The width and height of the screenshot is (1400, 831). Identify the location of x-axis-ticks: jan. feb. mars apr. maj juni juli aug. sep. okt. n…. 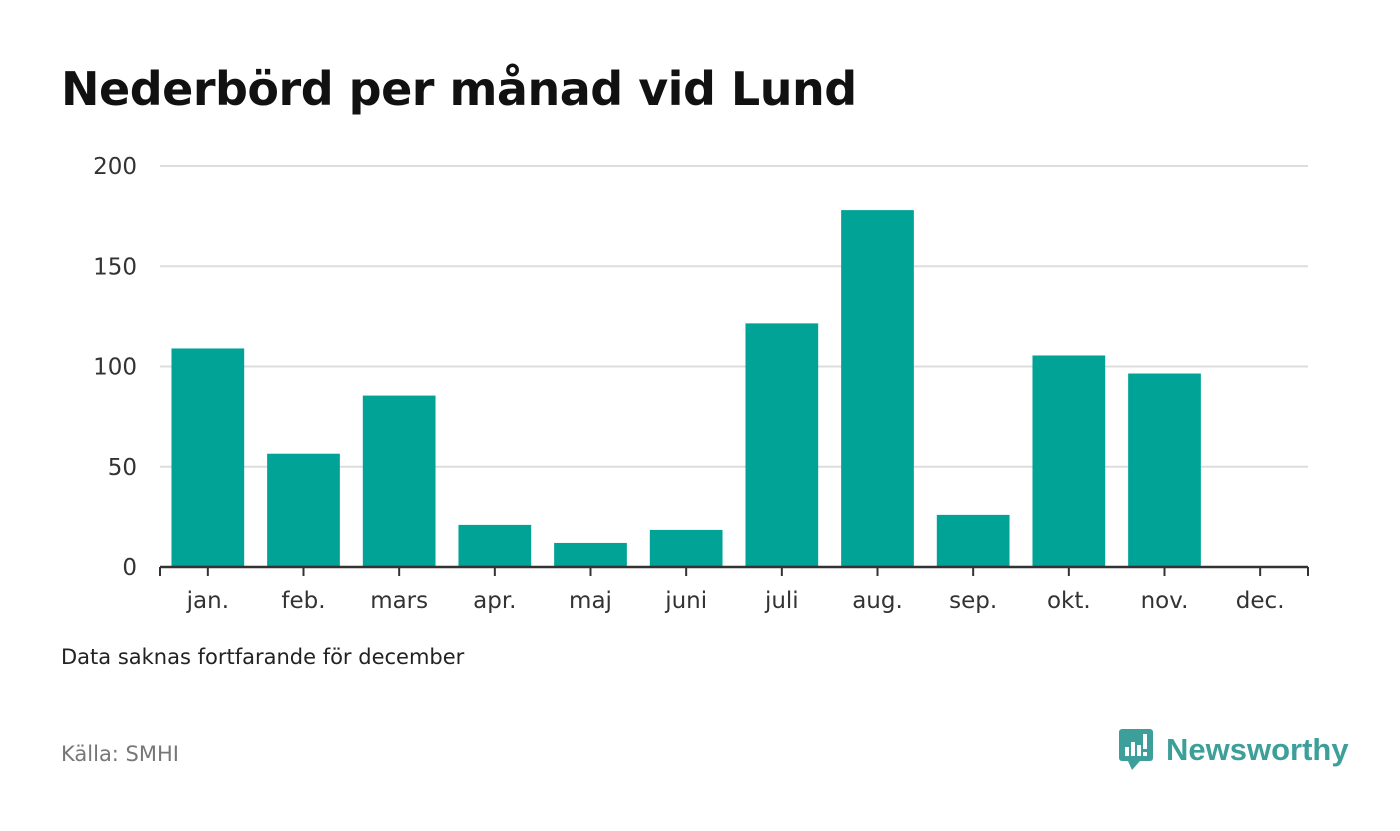
(735, 590).